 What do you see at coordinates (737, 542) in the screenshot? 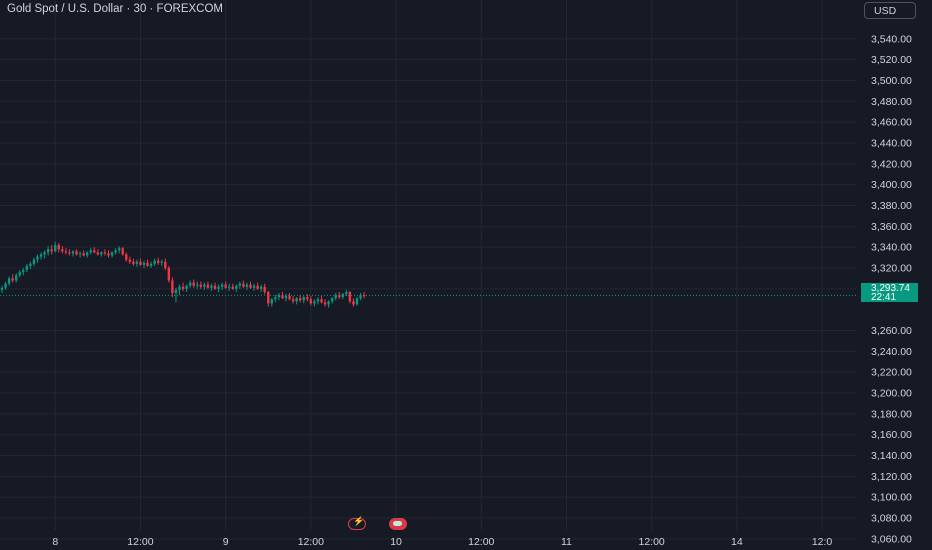
I see `x-tick-label: 14` at bounding box center [737, 542].